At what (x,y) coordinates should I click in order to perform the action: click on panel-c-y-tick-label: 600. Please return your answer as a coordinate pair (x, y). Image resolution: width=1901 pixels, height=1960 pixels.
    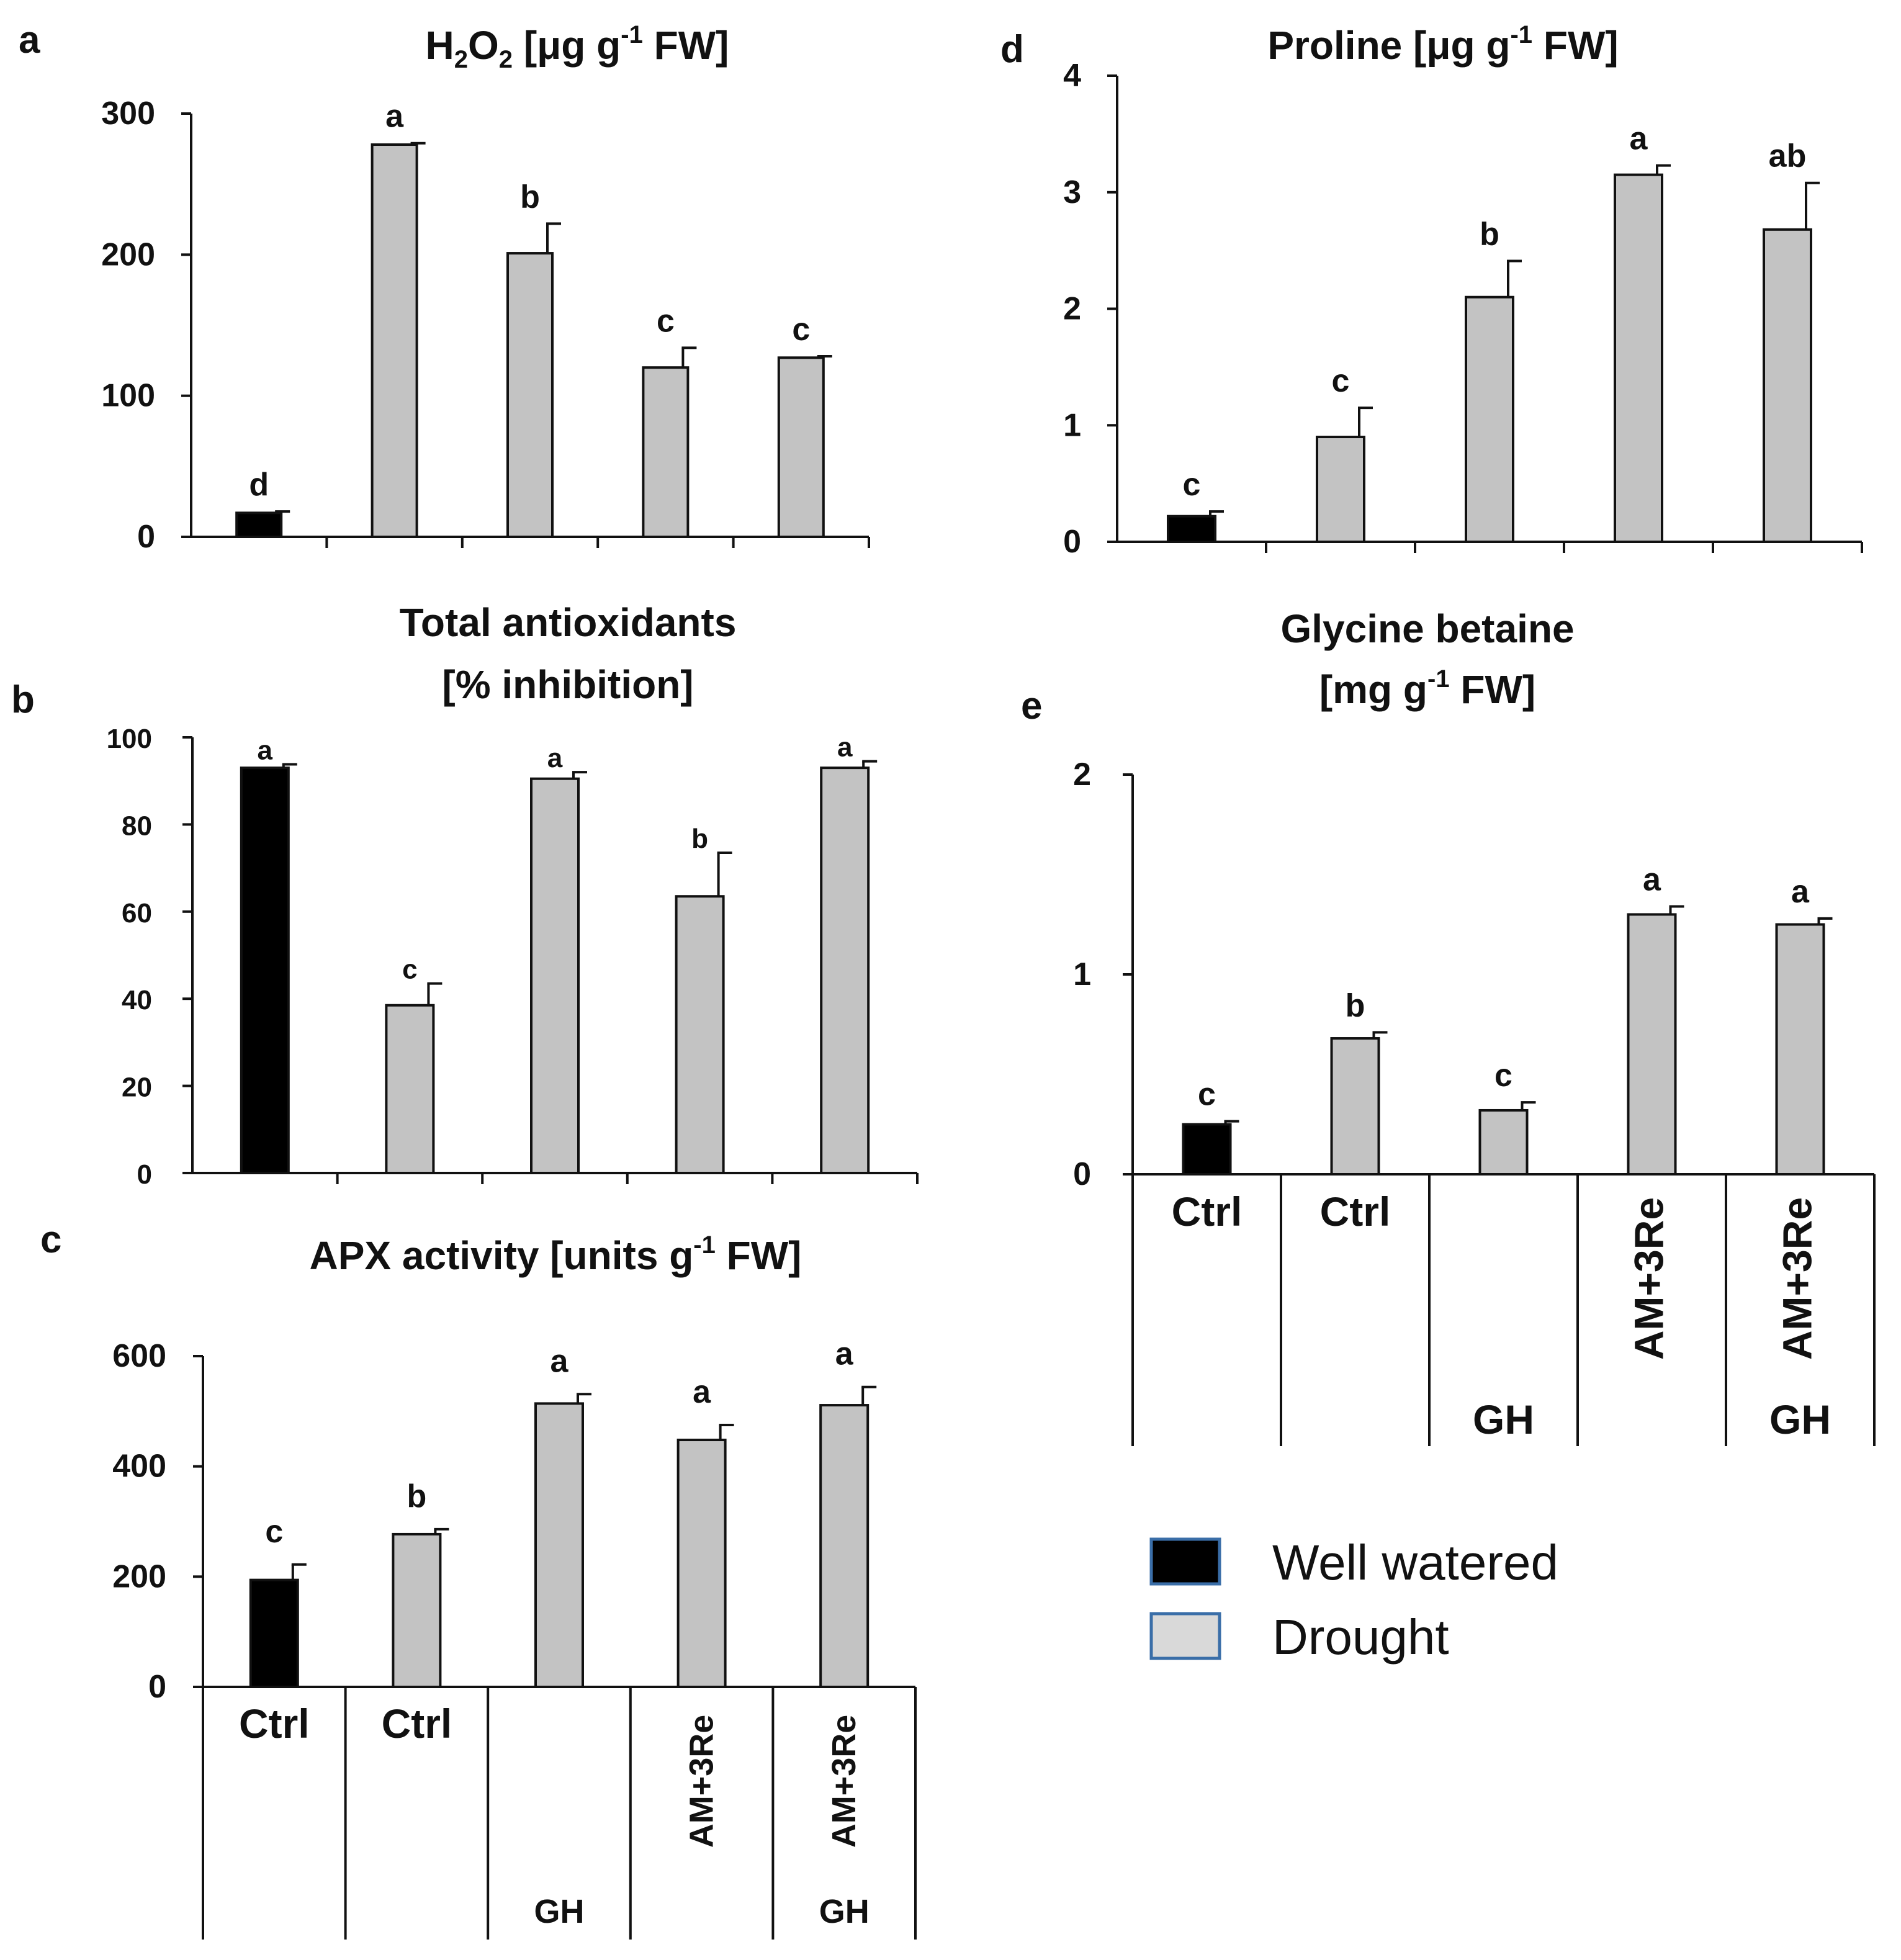
    Looking at the image, I should click on (139, 1356).